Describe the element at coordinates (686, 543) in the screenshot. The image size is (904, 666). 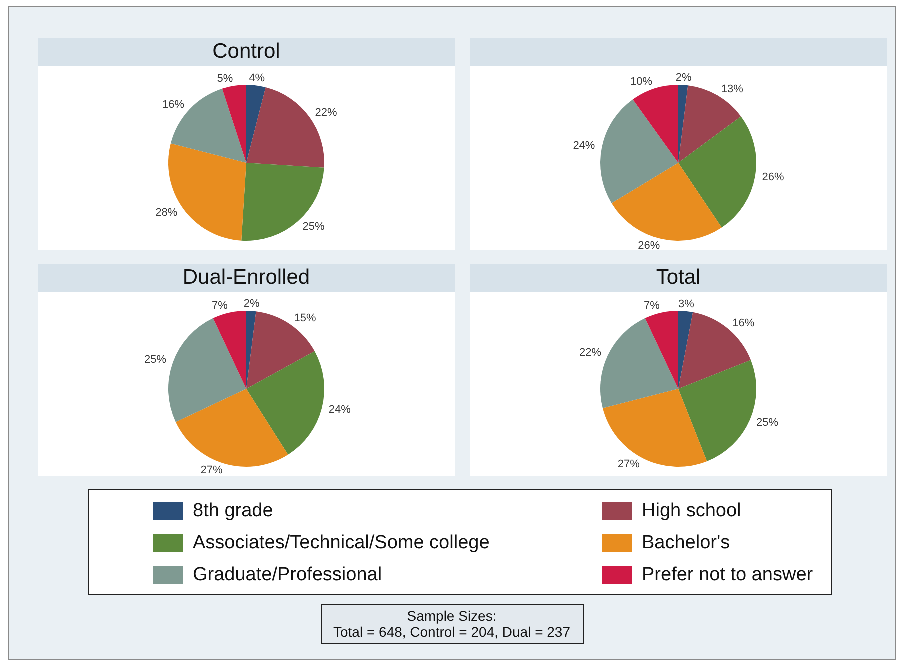
I see `legend-label: Bachelor's` at that location.